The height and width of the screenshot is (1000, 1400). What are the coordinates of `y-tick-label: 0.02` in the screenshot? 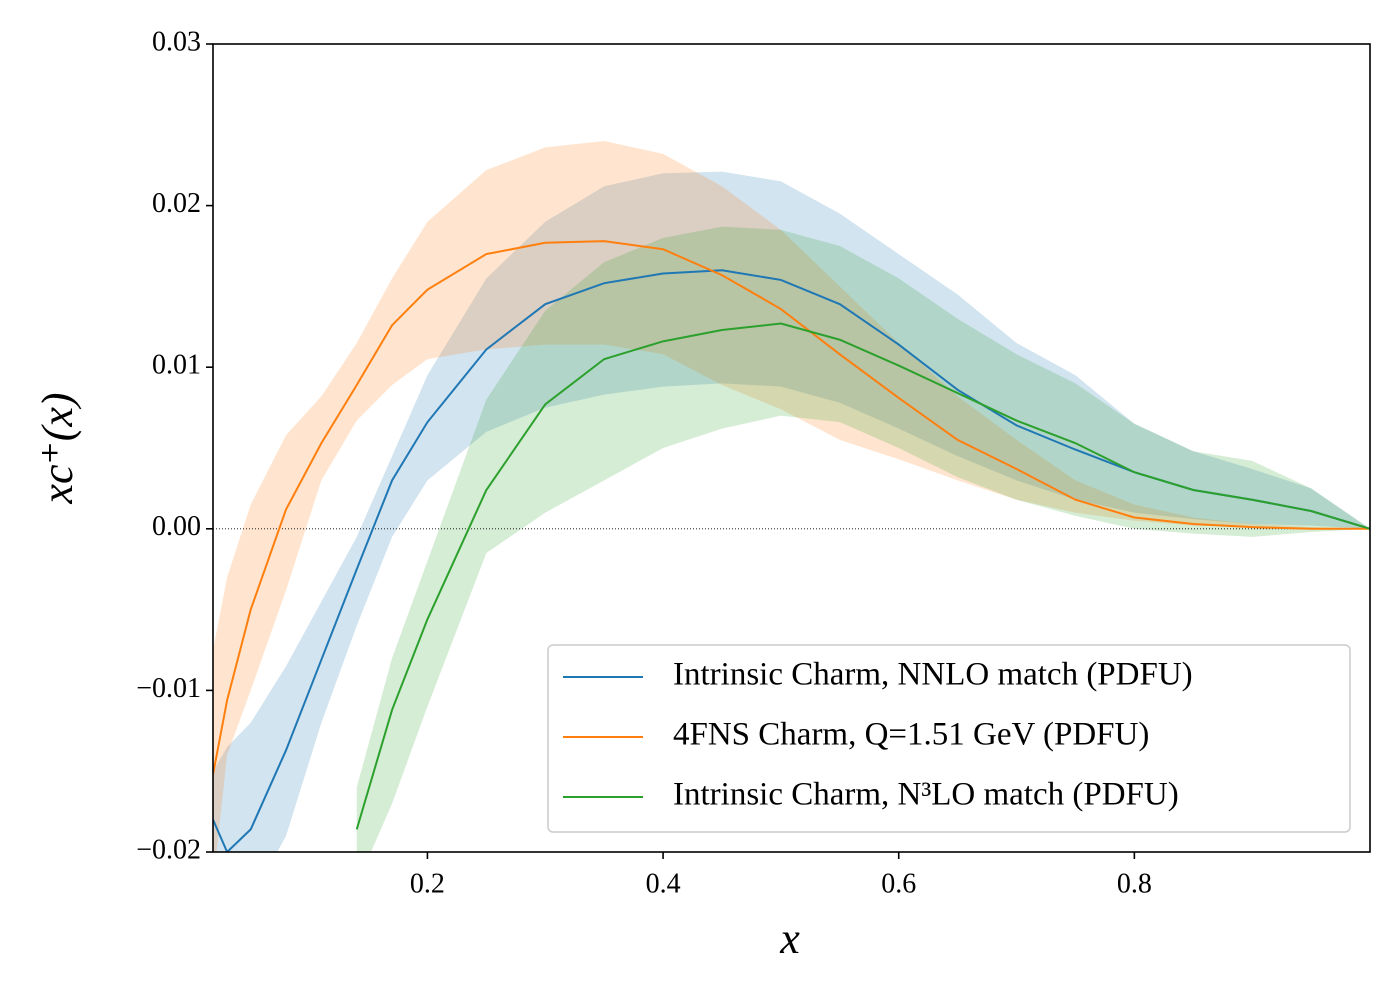 It's located at (176, 203).